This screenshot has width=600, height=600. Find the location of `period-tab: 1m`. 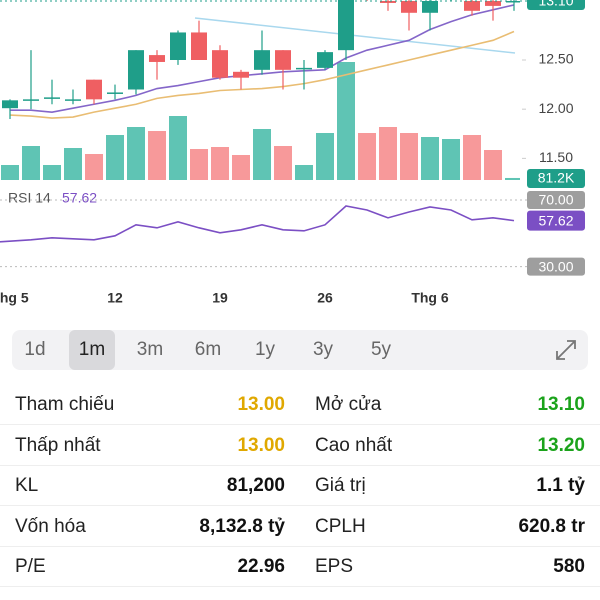

period-tab: 1m is located at coordinates (92, 350).